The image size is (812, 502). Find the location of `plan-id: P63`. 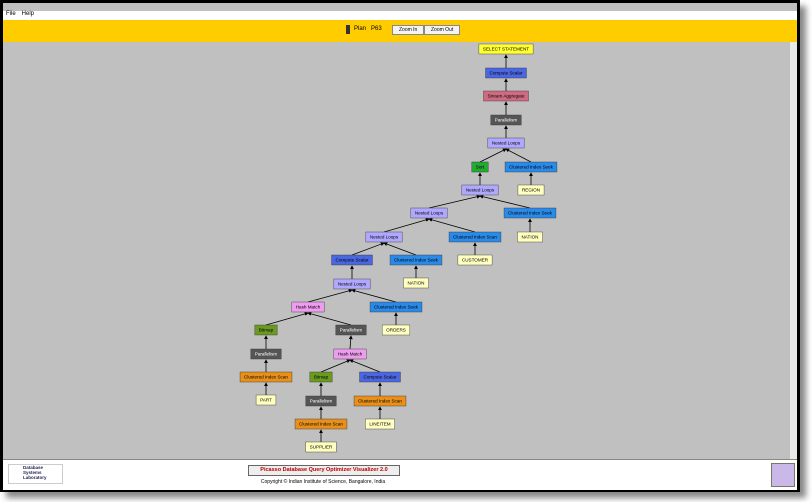

plan-id: P63 is located at coordinates (376, 29).